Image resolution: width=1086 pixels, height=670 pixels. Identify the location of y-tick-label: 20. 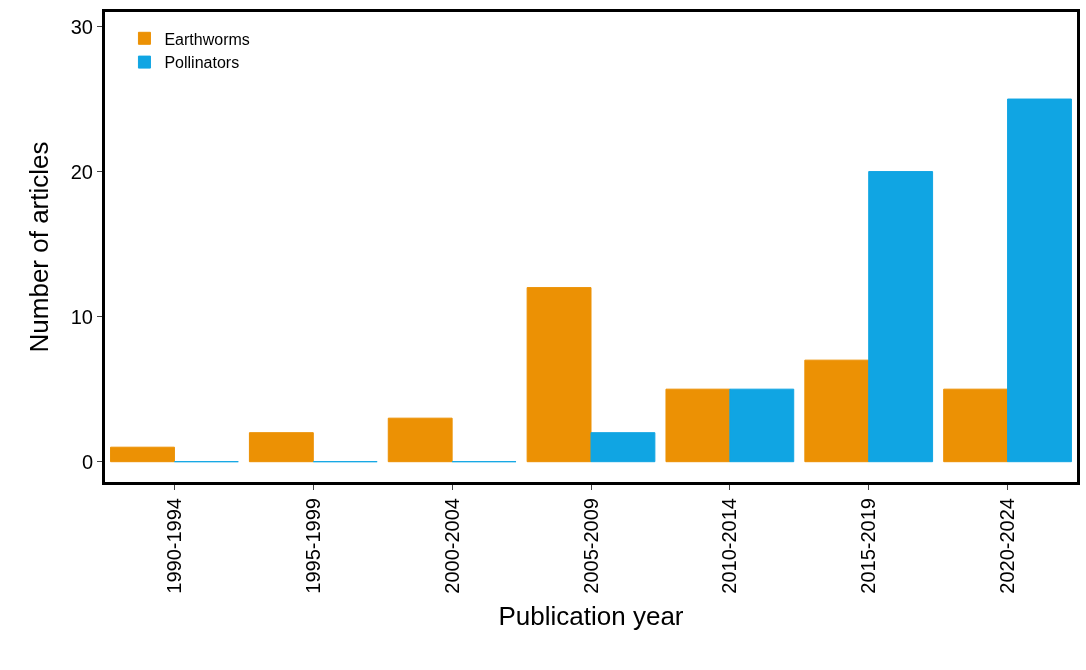
(81, 171).